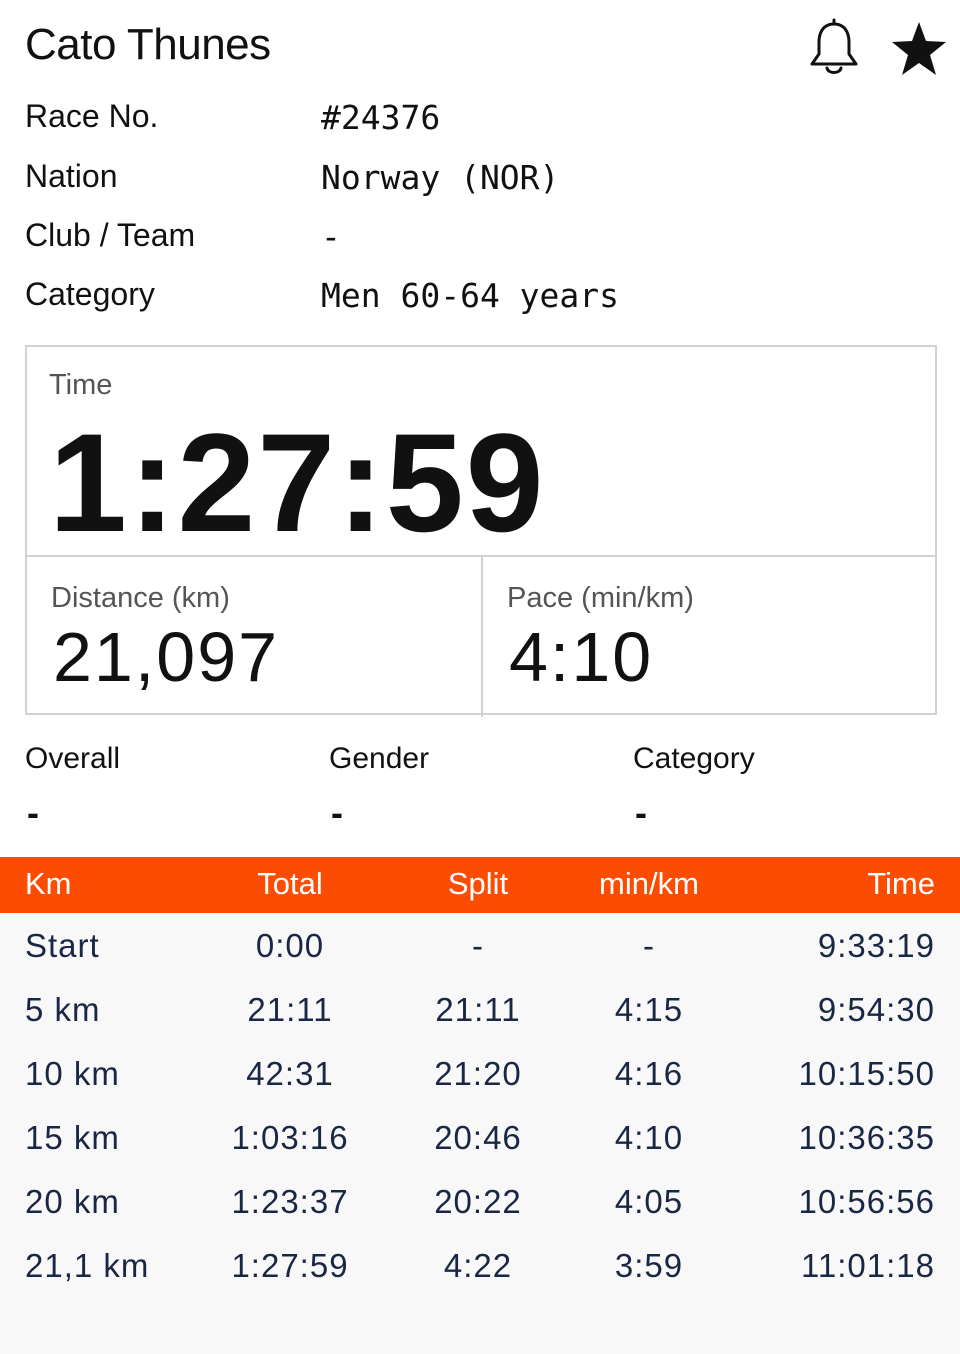 This screenshot has height=1354, width=960. Describe the element at coordinates (440, 177) in the screenshot. I see `info-value: Norway (NOR)` at that location.